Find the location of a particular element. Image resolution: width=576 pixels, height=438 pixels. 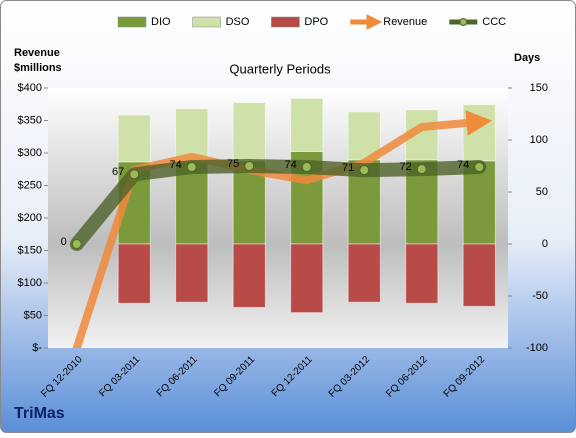

y-tick-label: $350 is located at coordinates (30, 120).